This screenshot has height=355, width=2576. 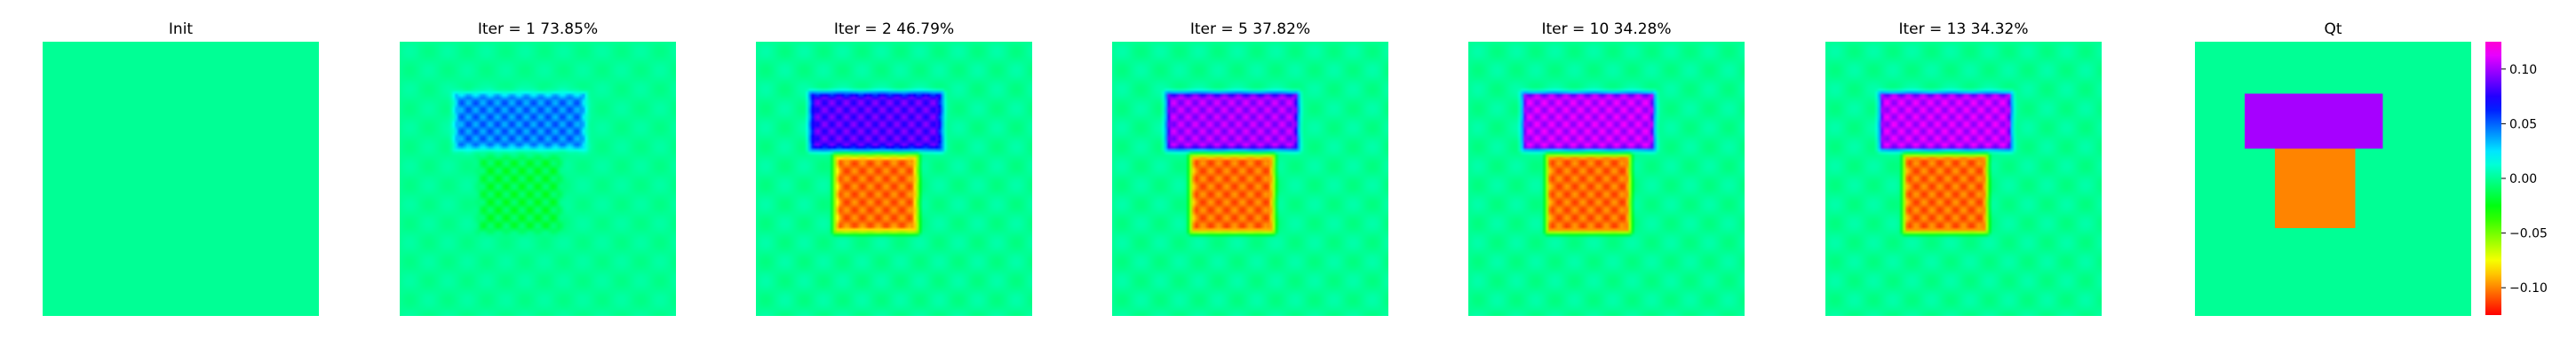 What do you see at coordinates (2523, 70) in the screenshot?
I see `colorbar-tick-label: 0.10` at bounding box center [2523, 70].